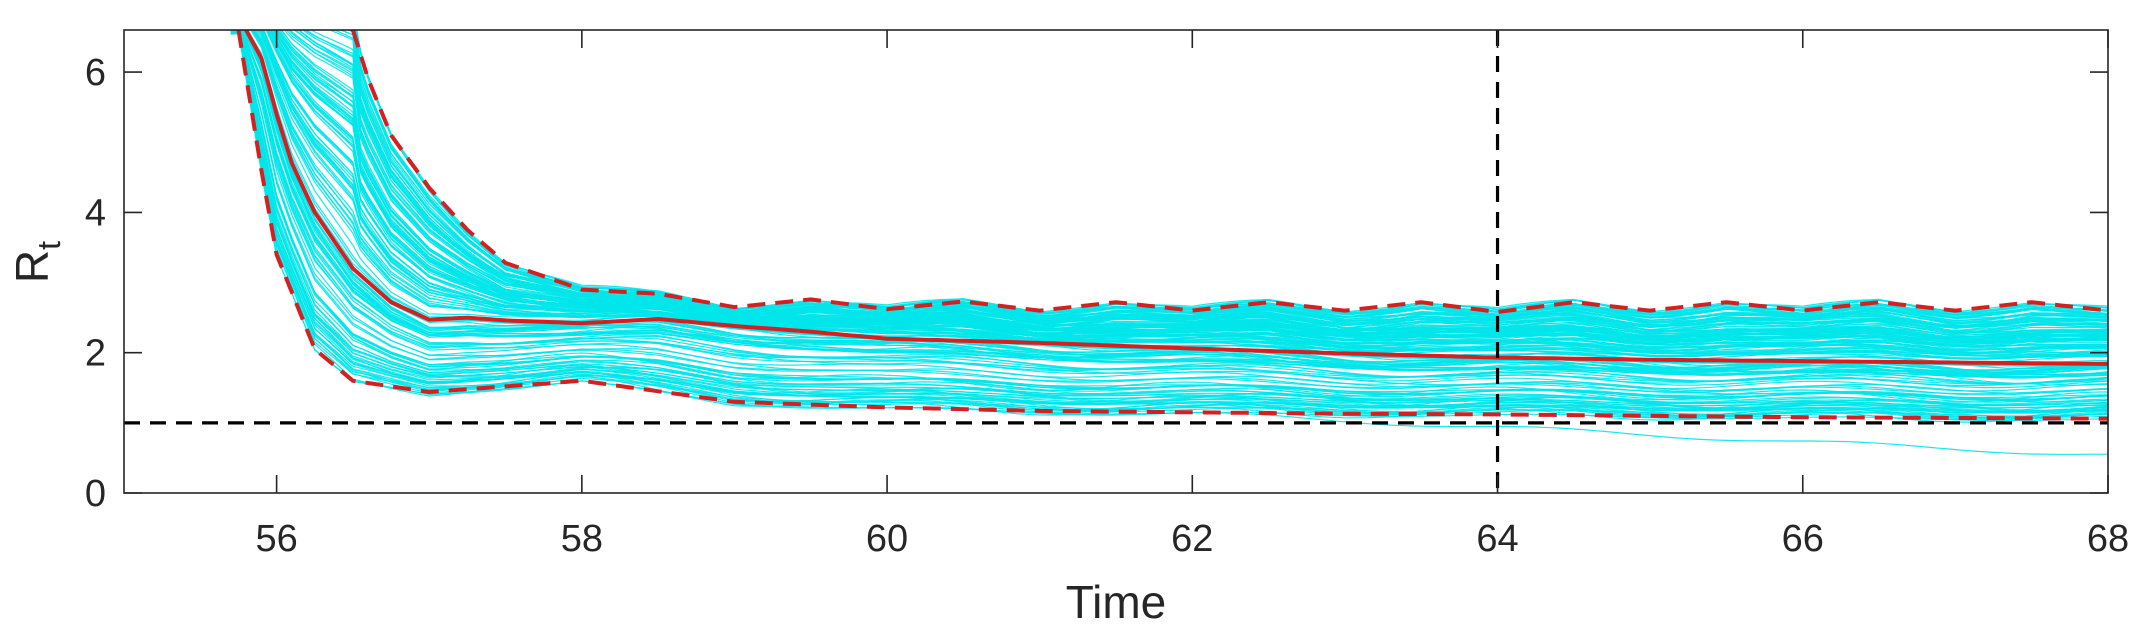 The width and height of the screenshot is (2137, 634). I want to click on y-axis-label: Rt, so click(36, 262).